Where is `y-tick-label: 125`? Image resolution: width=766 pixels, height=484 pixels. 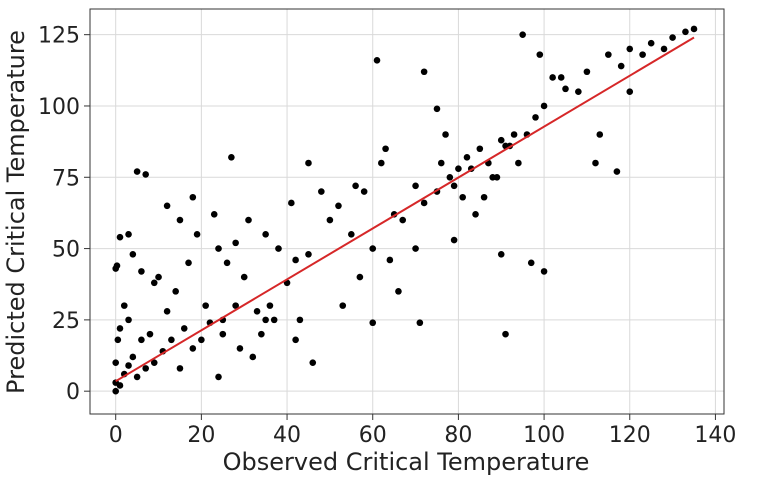 y-tick-label: 125 is located at coordinates (59, 36).